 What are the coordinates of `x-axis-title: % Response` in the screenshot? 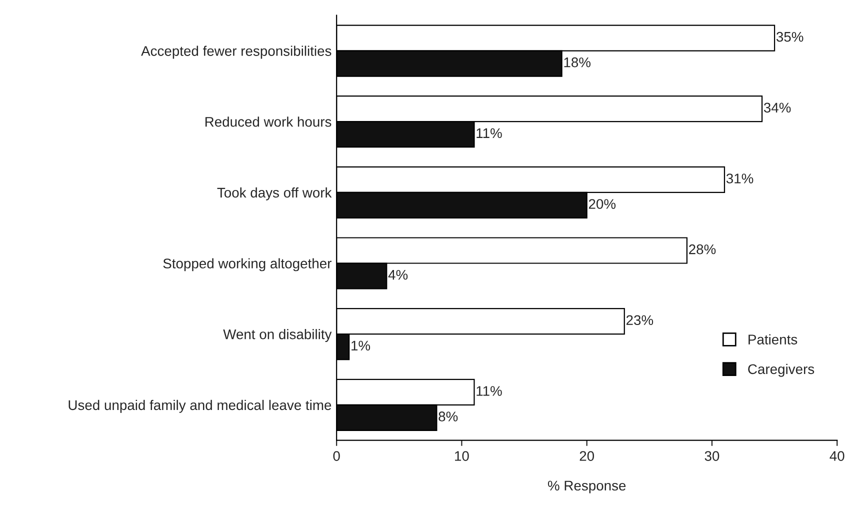 It's located at (587, 487).